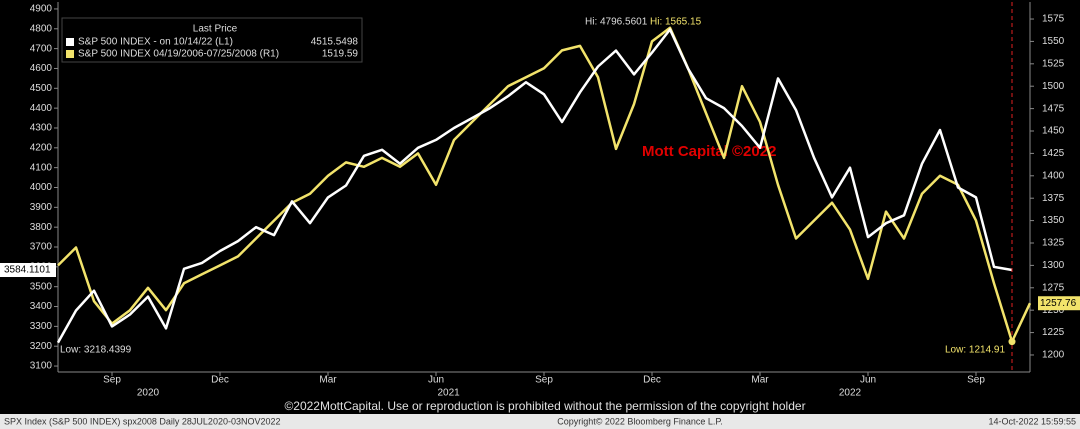 The height and width of the screenshot is (429, 1080). Describe the element at coordinates (340, 54) in the screenshot. I see `legend-value: 1519.59` at that location.